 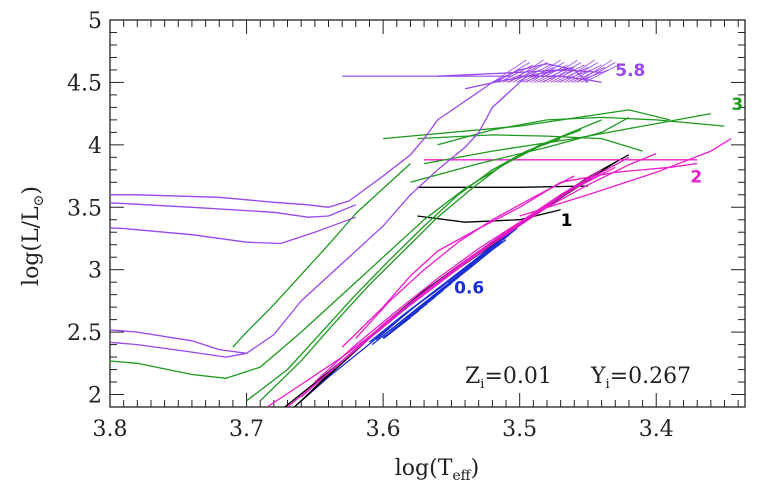 I want to click on x-tick-label: 3.4, so click(x=656, y=429).